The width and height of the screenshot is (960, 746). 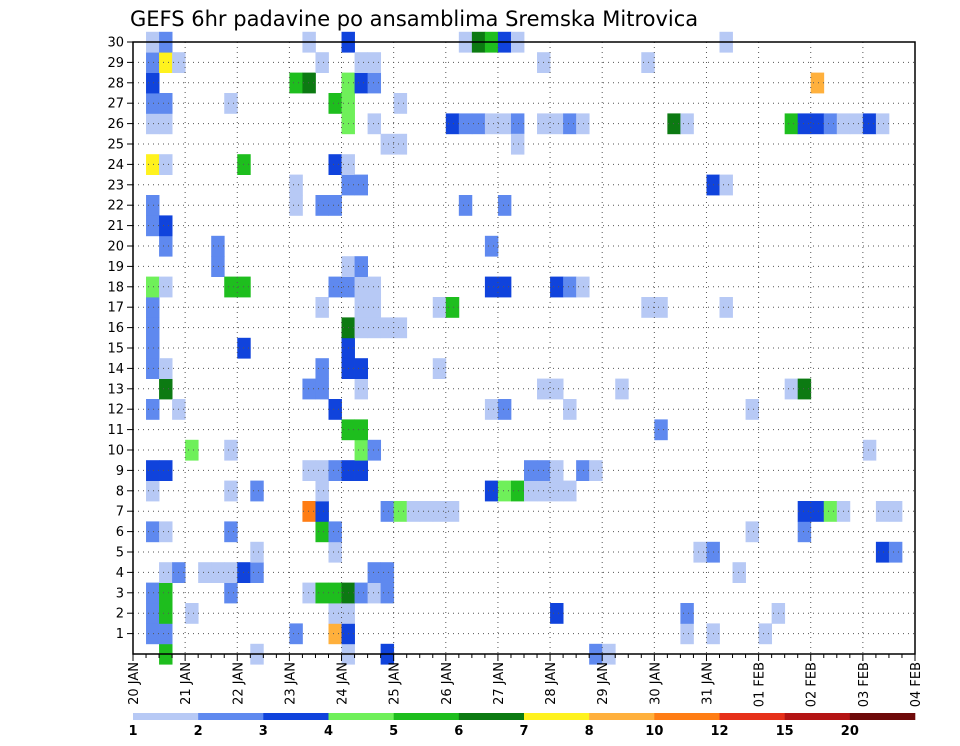 I want to click on x-tick-label: 24 JAN, so click(x=343, y=683).